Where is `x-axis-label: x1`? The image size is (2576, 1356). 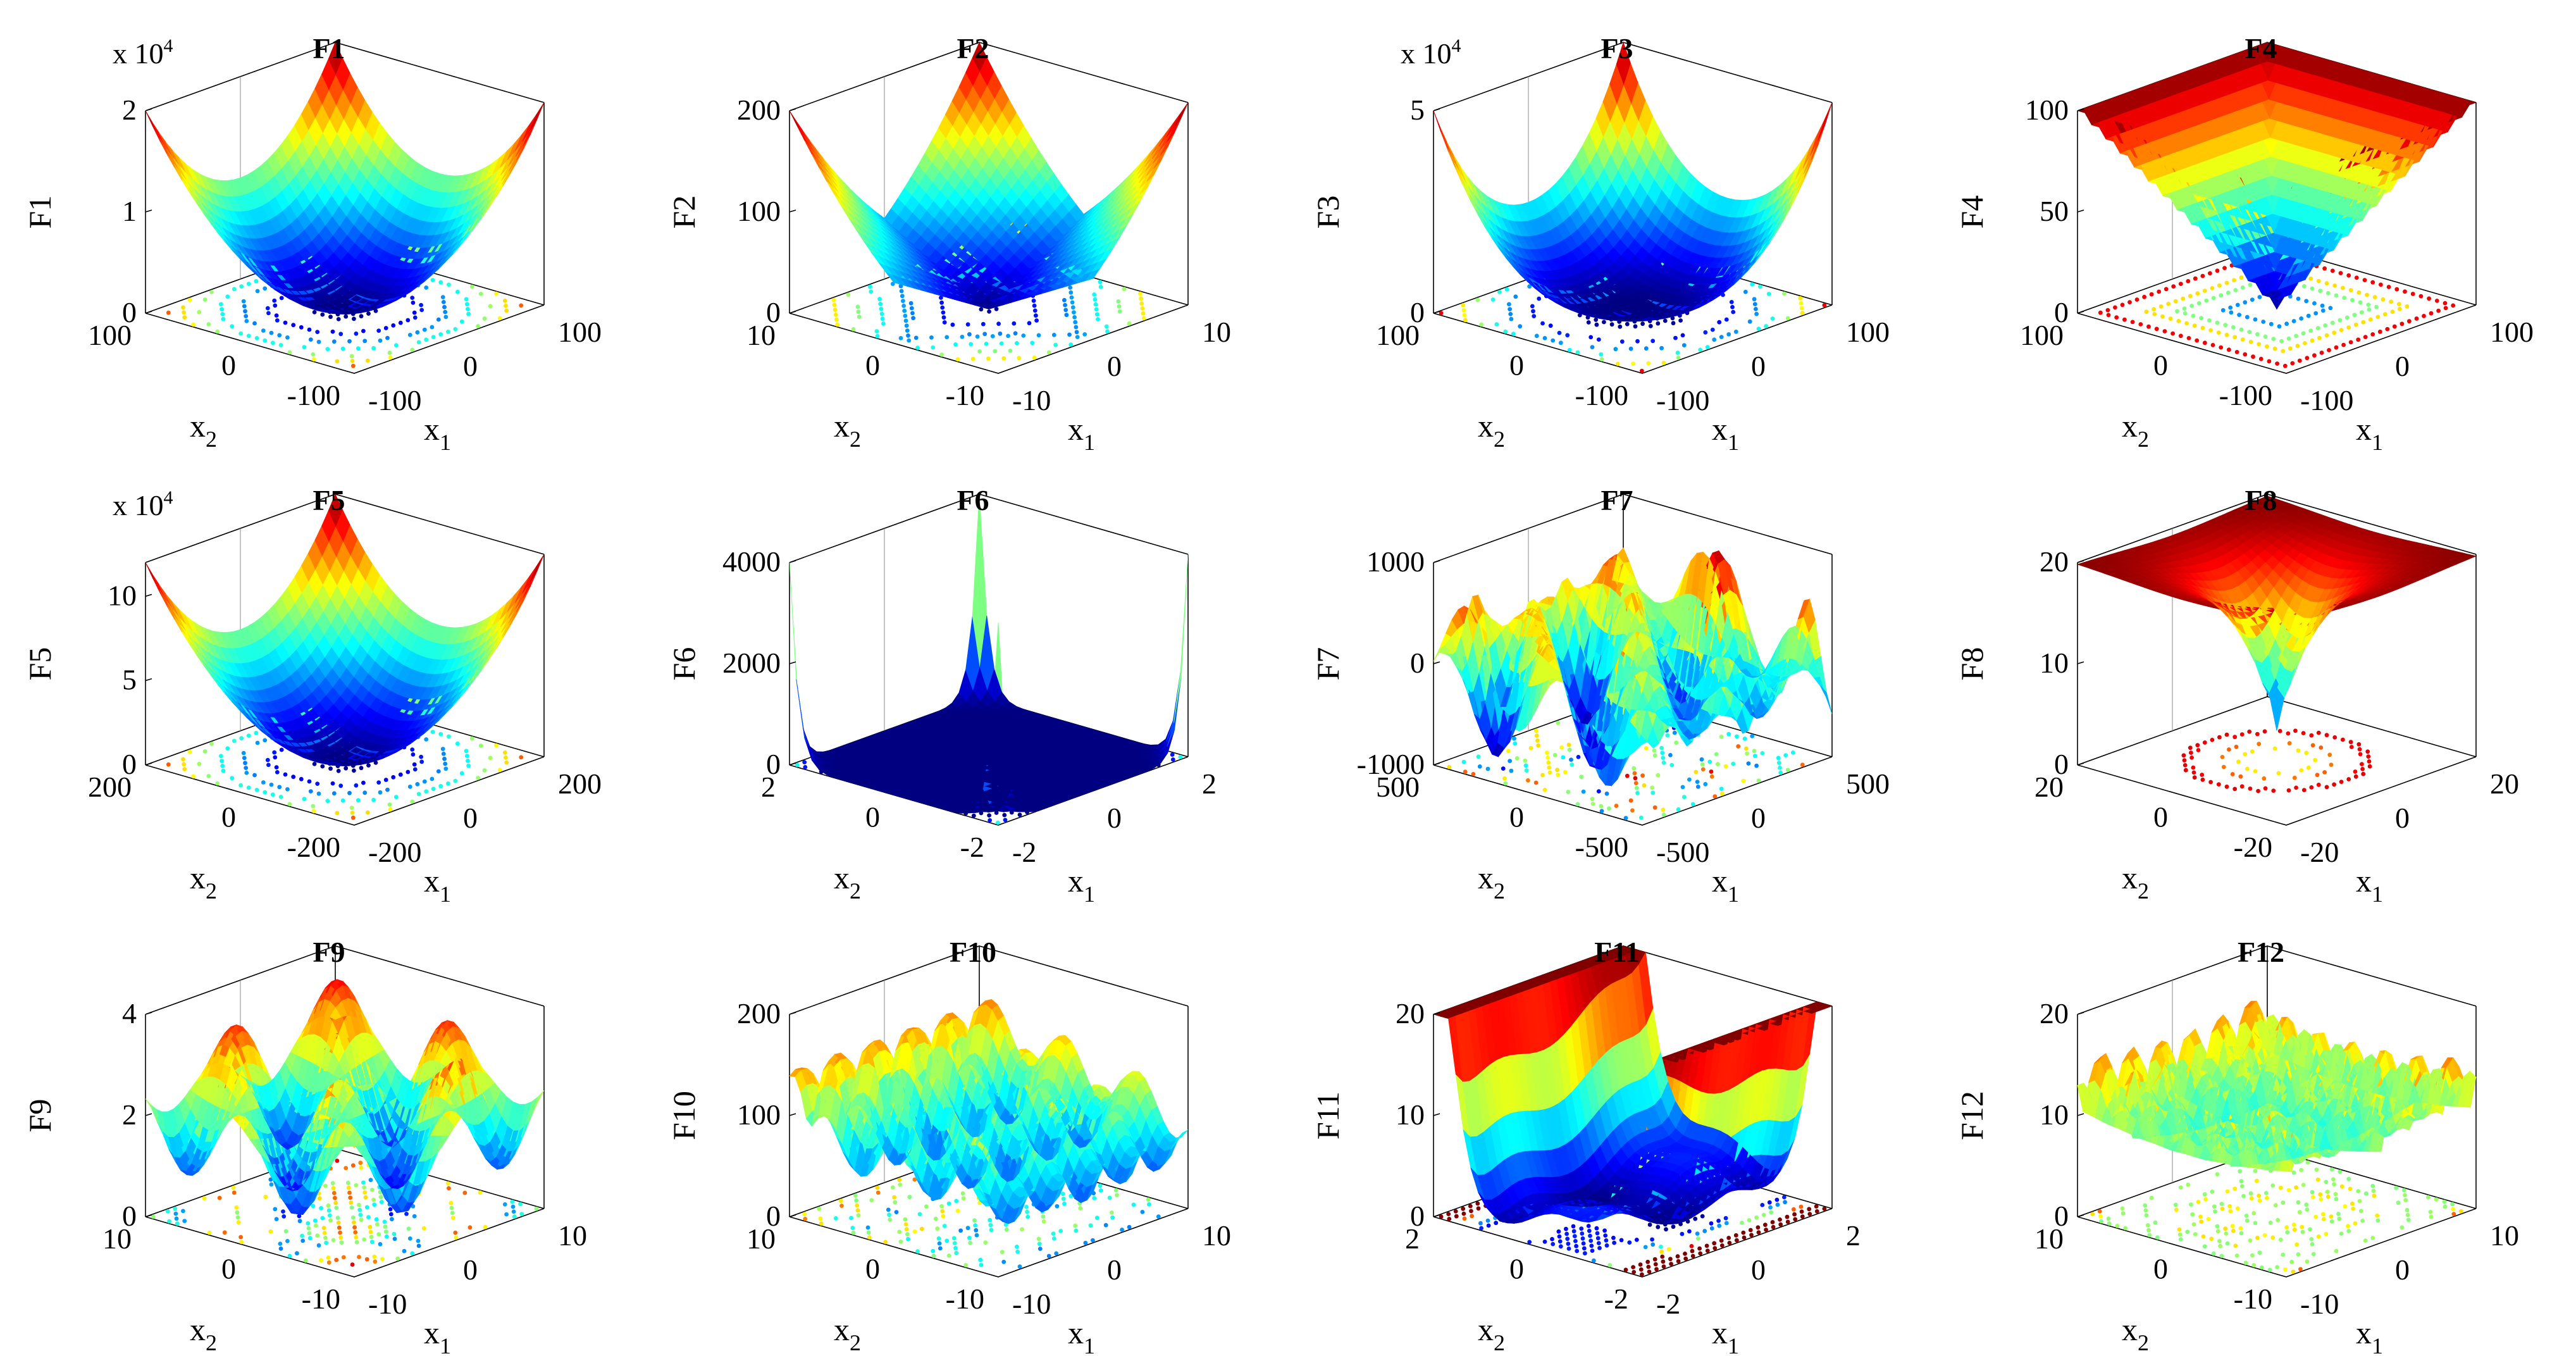 x-axis-label: x1 is located at coordinates (1726, 433).